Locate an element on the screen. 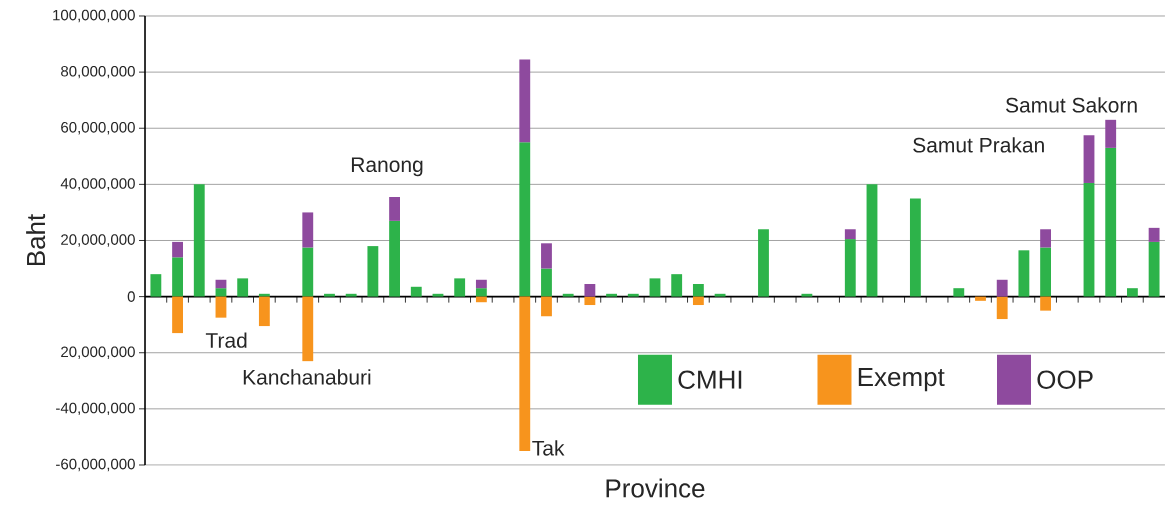  y-tick-label: 40,000,000 is located at coordinates (97, 184).